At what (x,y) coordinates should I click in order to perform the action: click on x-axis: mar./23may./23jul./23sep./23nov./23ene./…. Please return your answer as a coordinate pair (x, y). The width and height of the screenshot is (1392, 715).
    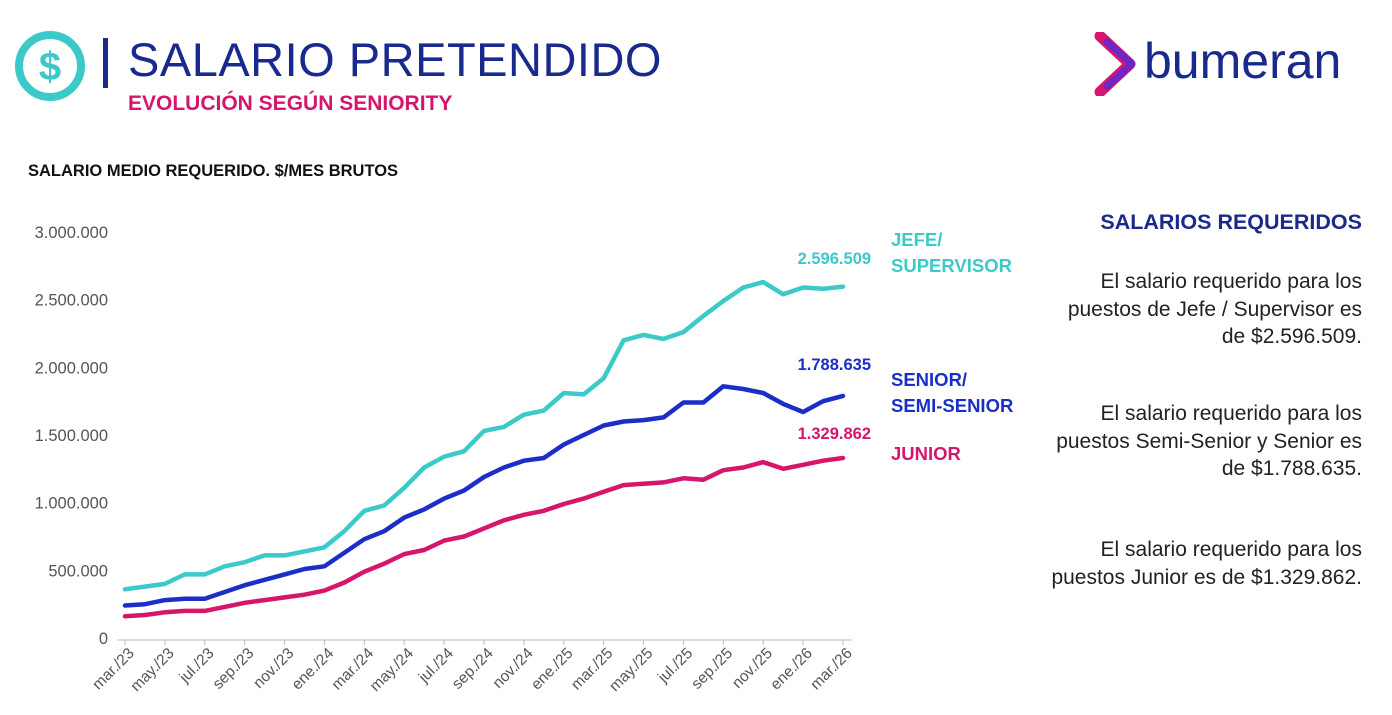
    Looking at the image, I should click on (472, 667).